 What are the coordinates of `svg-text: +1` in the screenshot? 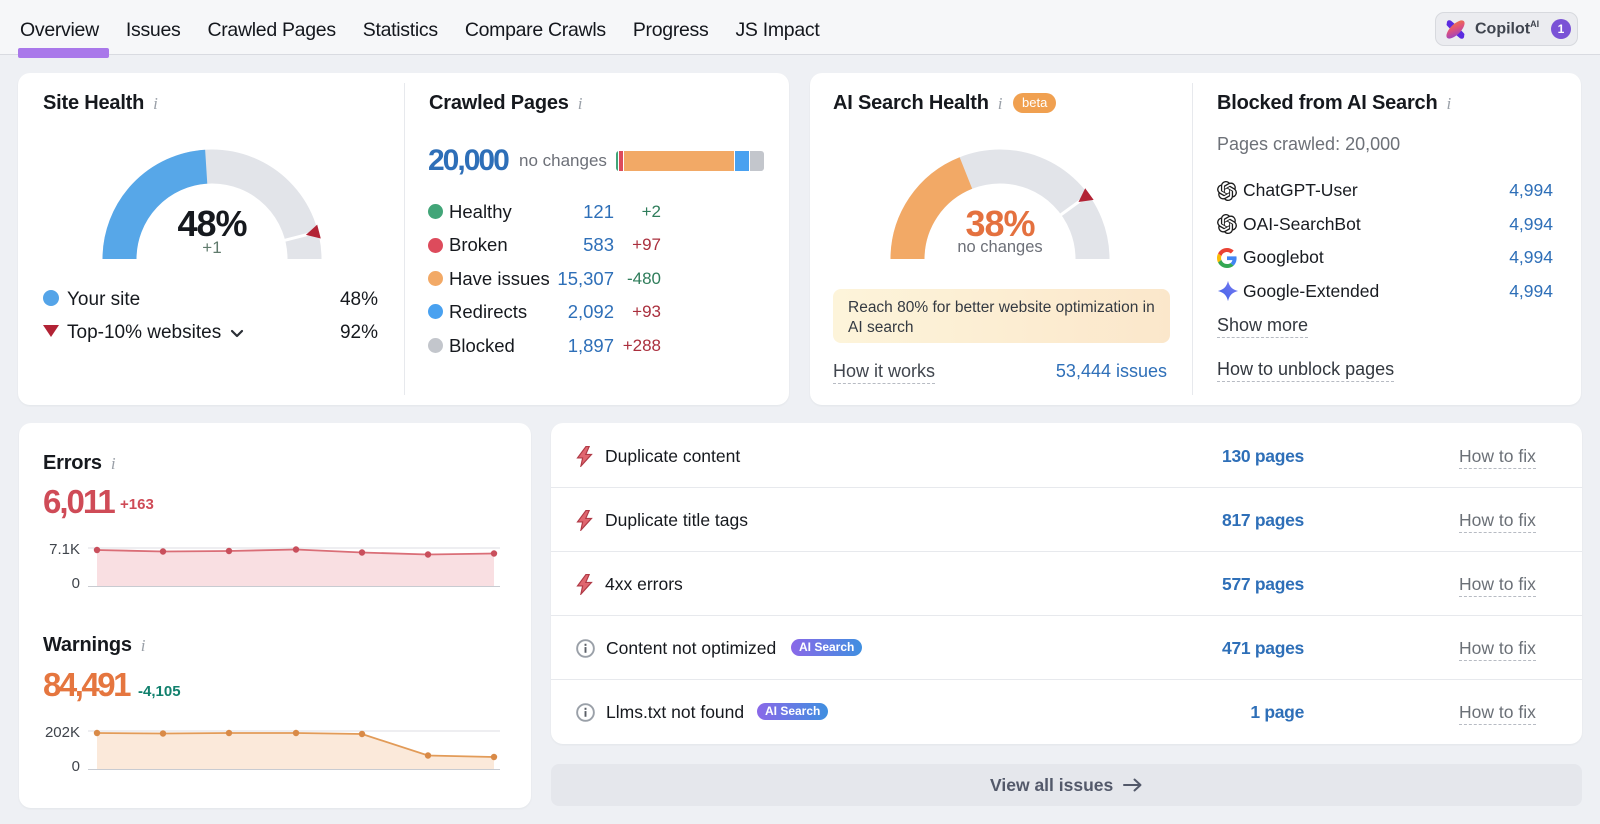 It's located at (211, 247).